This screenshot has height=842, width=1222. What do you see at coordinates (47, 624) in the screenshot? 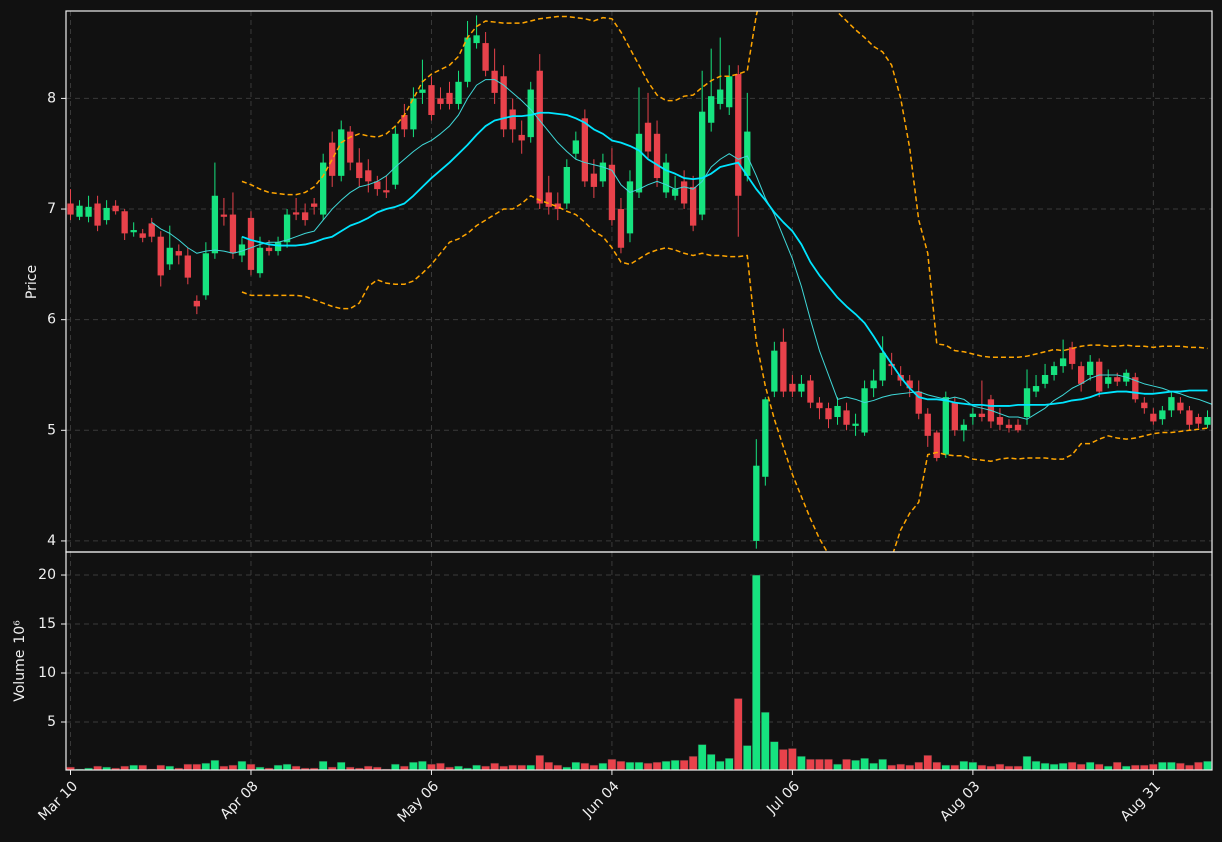
I see `y-tick-label: 15` at bounding box center [47, 624].